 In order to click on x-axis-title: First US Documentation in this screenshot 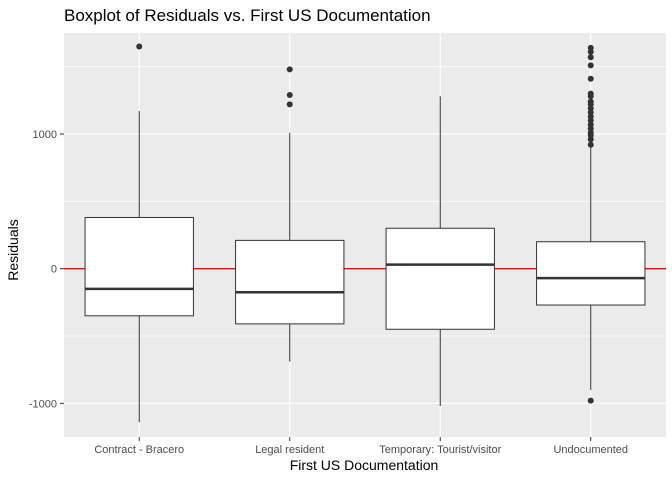, I will do `click(364, 465)`.